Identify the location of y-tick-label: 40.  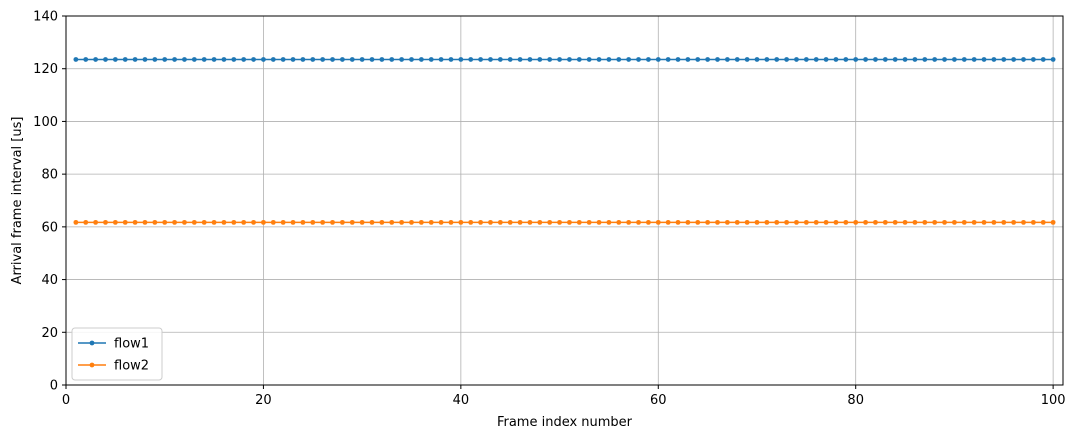
(49, 280).